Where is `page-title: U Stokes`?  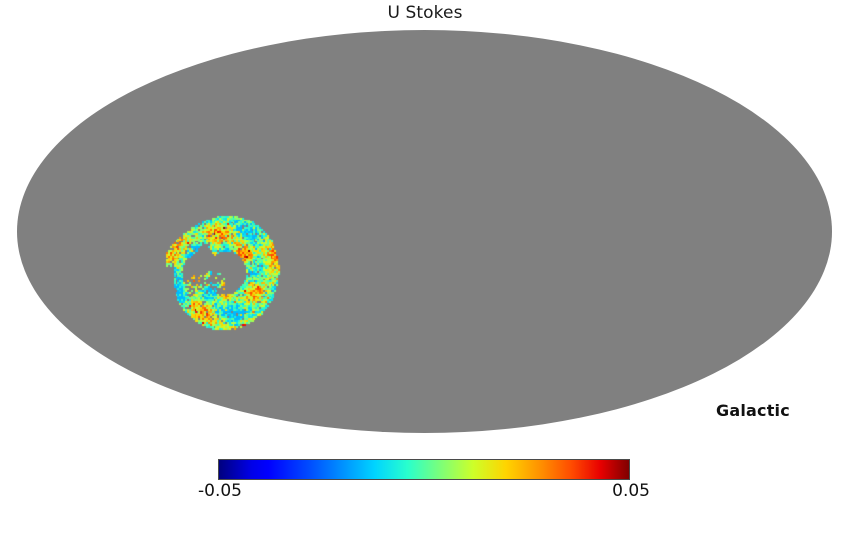
page-title: U Stokes is located at coordinates (425, 13).